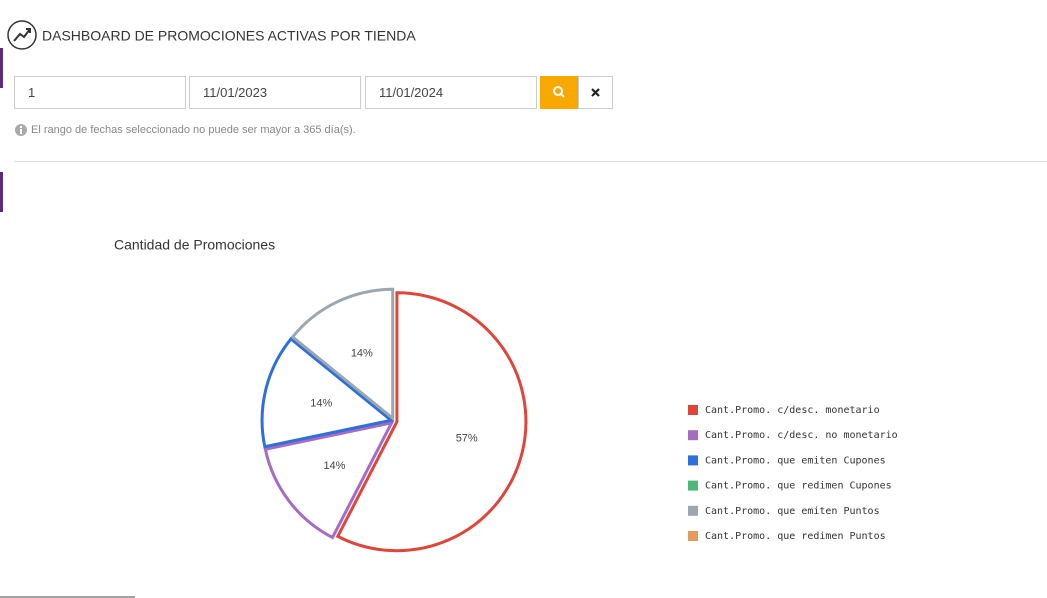  I want to click on search-button, so click(559, 92).